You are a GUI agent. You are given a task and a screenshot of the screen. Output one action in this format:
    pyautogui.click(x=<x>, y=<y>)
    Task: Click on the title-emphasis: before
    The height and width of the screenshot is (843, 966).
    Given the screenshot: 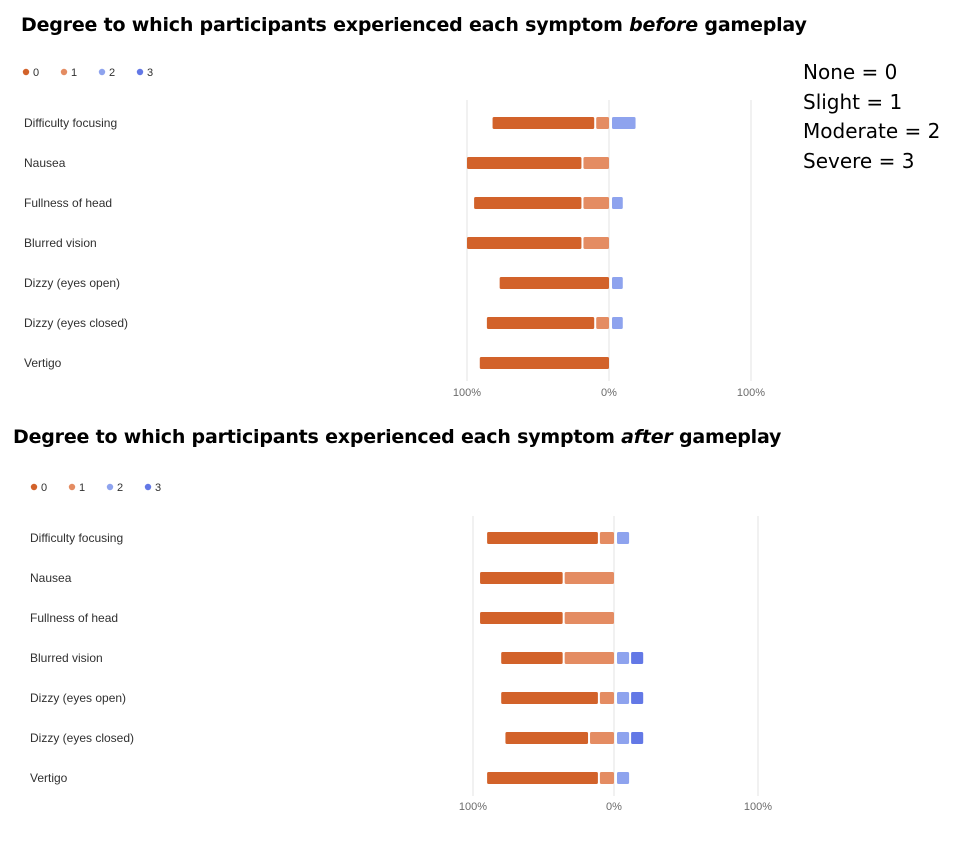 What is the action you would take?
    pyautogui.click(x=663, y=25)
    